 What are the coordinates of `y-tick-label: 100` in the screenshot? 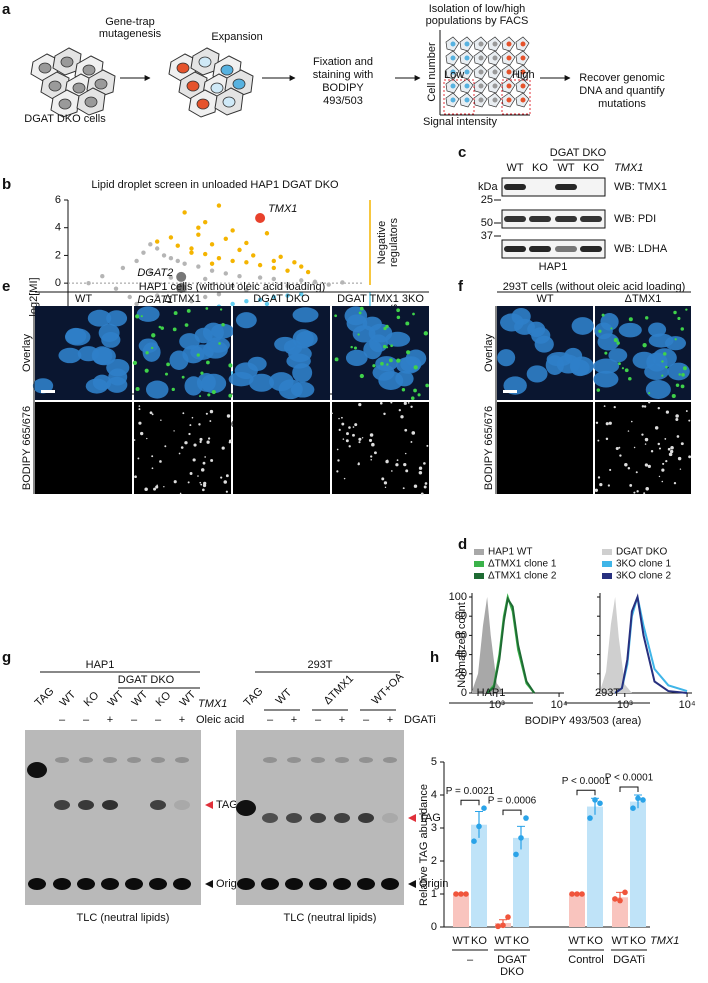 It's located at (458, 597).